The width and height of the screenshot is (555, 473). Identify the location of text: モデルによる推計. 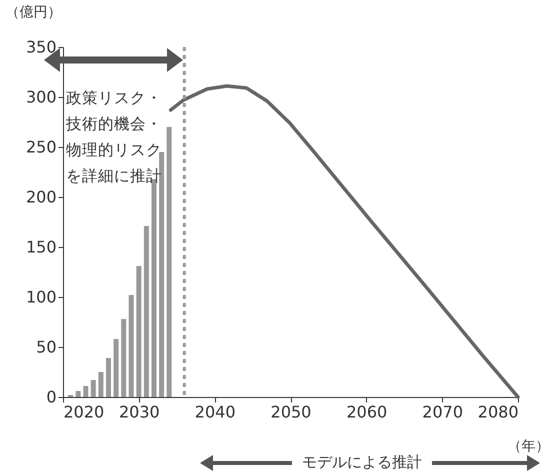
(362, 462).